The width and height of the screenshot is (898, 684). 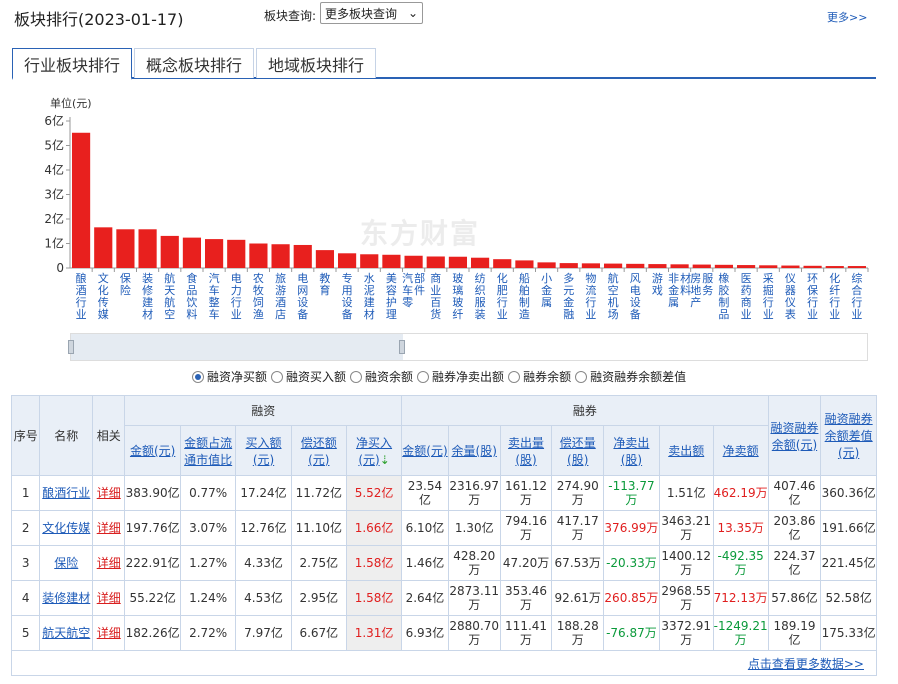 I want to click on category-label: 橡胶制品, so click(x=723, y=296).